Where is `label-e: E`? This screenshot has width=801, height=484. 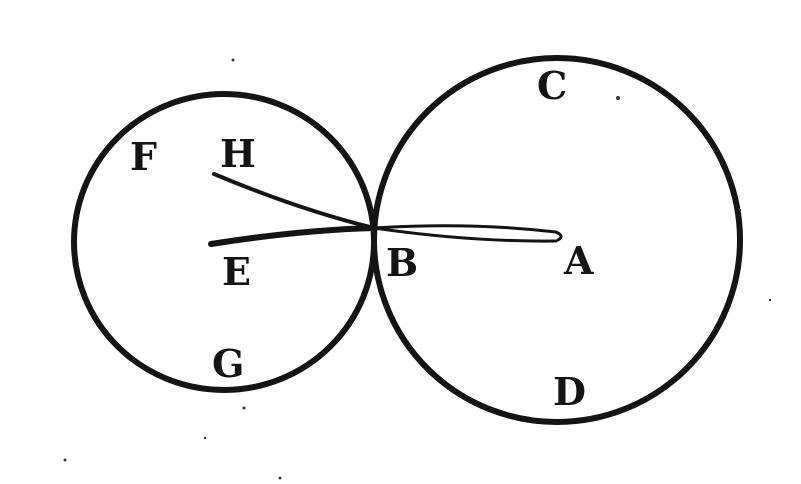 label-e: E is located at coordinates (236, 271).